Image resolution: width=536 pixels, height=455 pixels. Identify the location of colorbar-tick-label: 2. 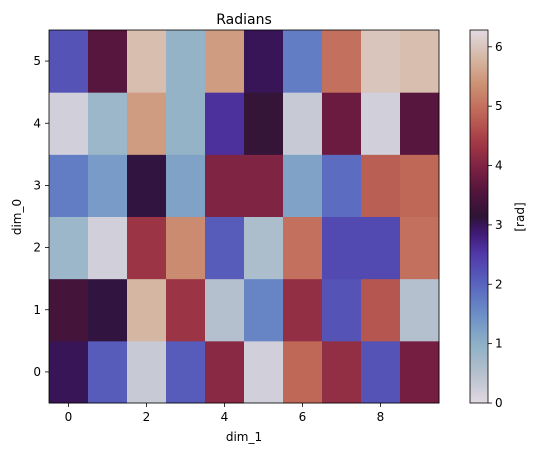
(499, 284).